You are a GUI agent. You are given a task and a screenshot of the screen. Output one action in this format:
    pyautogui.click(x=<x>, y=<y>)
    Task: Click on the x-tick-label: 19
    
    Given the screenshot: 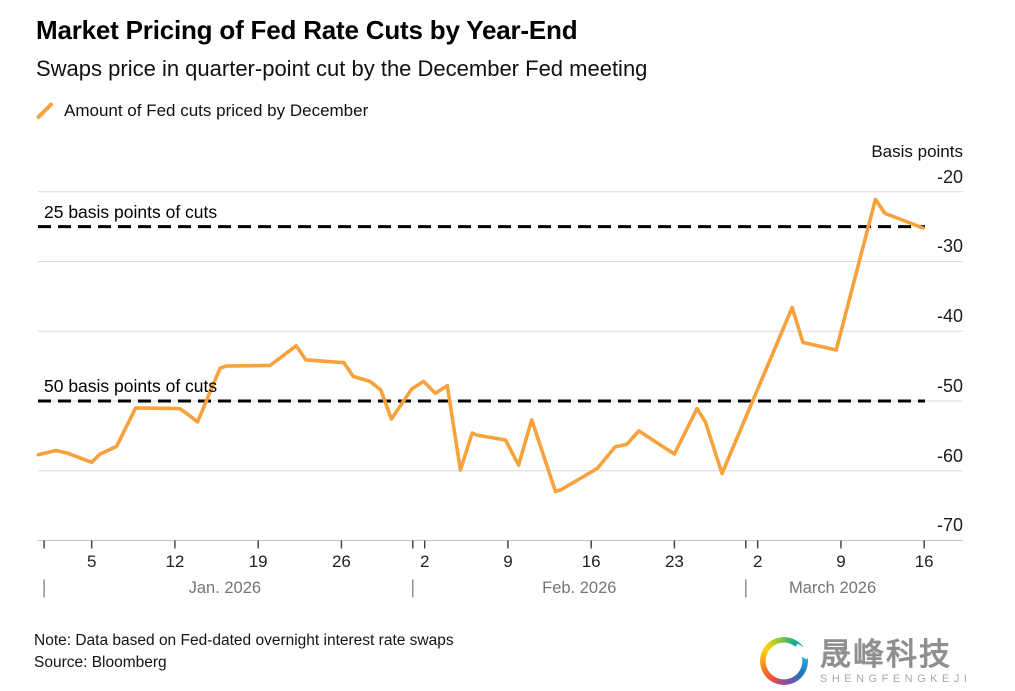 What is the action you would take?
    pyautogui.click(x=258, y=562)
    